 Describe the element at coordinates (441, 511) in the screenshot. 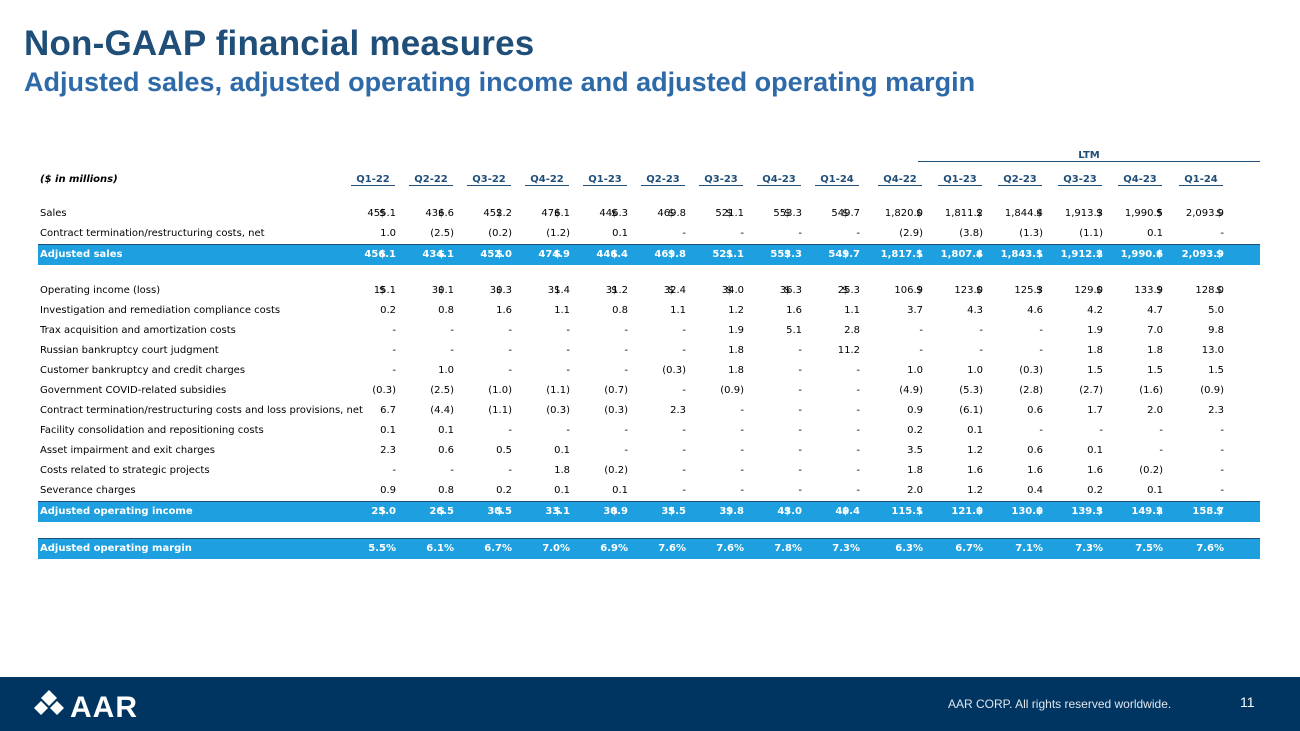

I see `cell-value: 26.5` at that location.